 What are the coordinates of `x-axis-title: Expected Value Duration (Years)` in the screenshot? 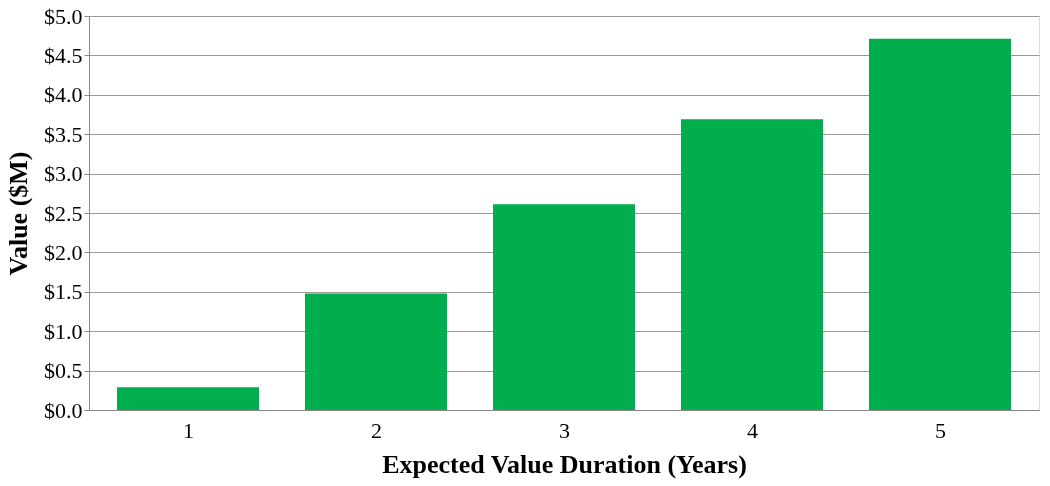 It's located at (564, 464).